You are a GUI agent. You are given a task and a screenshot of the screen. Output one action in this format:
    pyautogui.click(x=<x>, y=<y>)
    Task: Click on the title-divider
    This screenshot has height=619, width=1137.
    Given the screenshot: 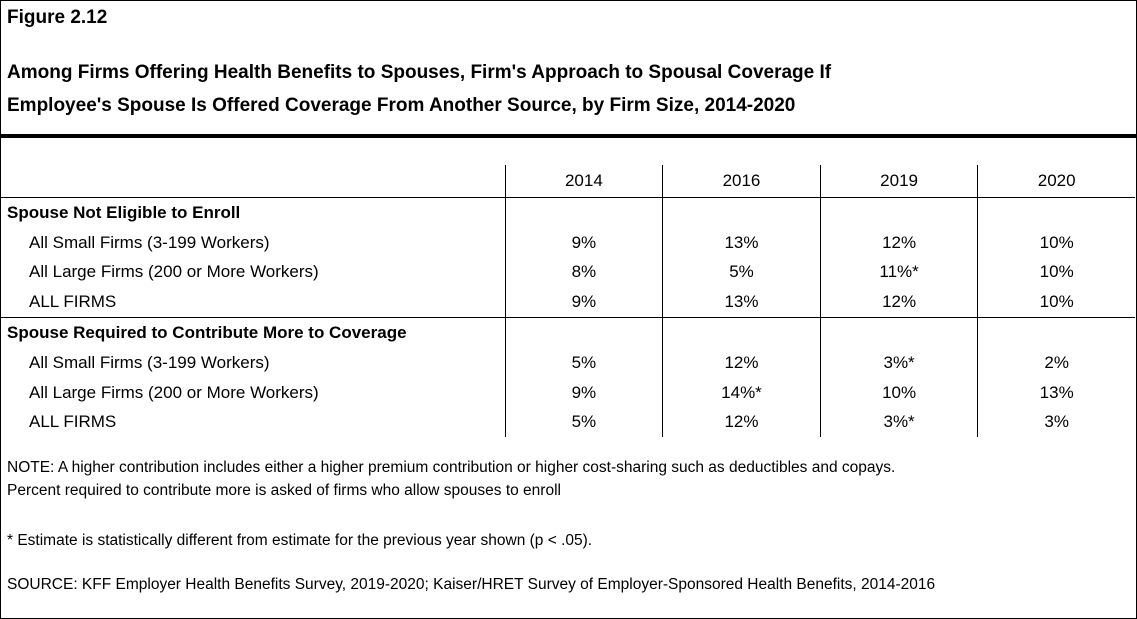 What is the action you would take?
    pyautogui.click(x=568, y=136)
    